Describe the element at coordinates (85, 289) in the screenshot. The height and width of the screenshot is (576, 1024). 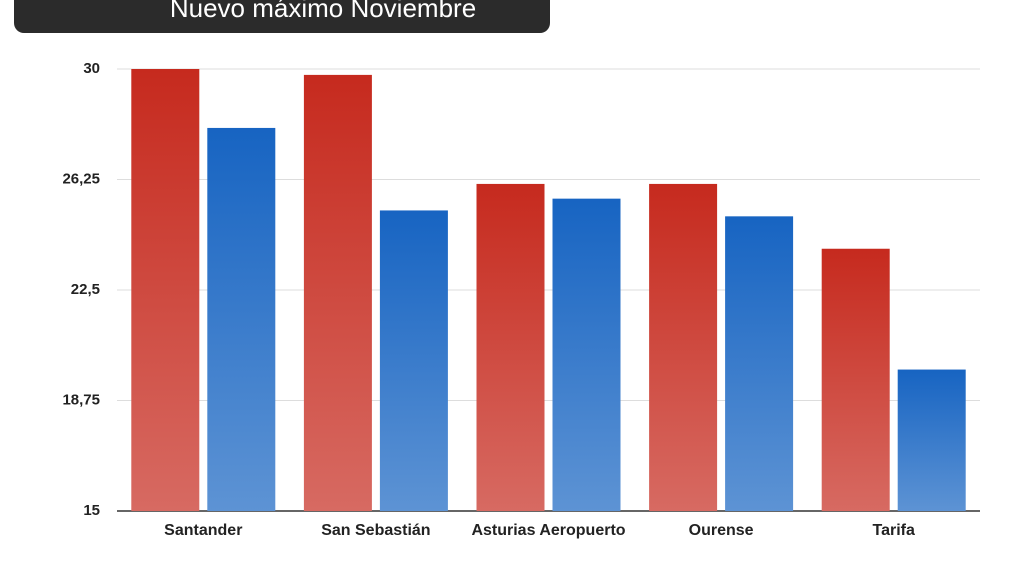
I see `y-tick-label: 22,5` at that location.